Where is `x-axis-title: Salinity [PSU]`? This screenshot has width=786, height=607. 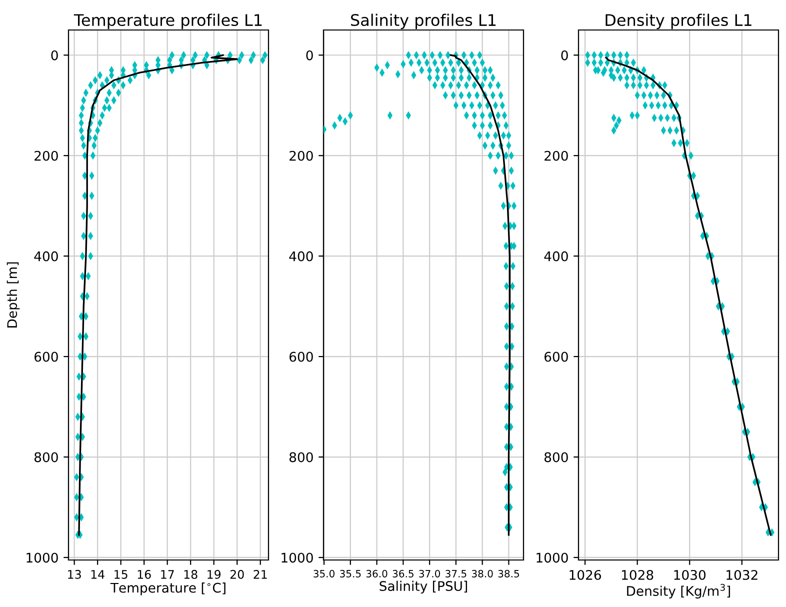
x-axis-title: Salinity [PSU] is located at coordinates (424, 587).